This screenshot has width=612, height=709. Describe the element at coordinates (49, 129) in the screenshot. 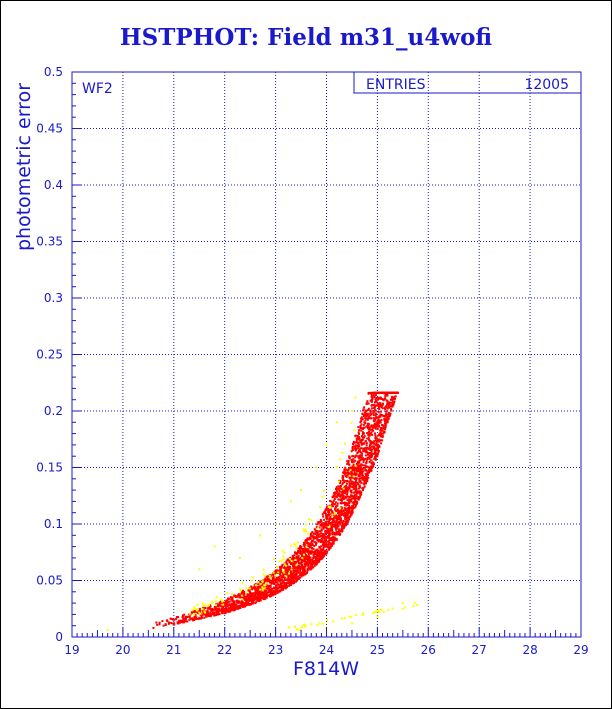

I see `y-tick-label: 0.45` at that location.